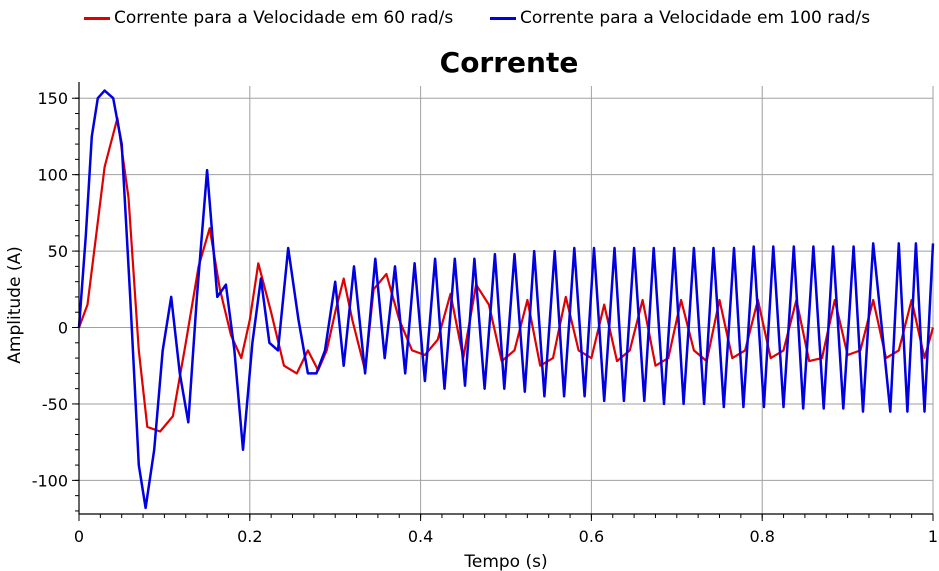 This screenshot has width=939, height=571. I want to click on x-axis-title: Tempo (s), so click(505, 561).